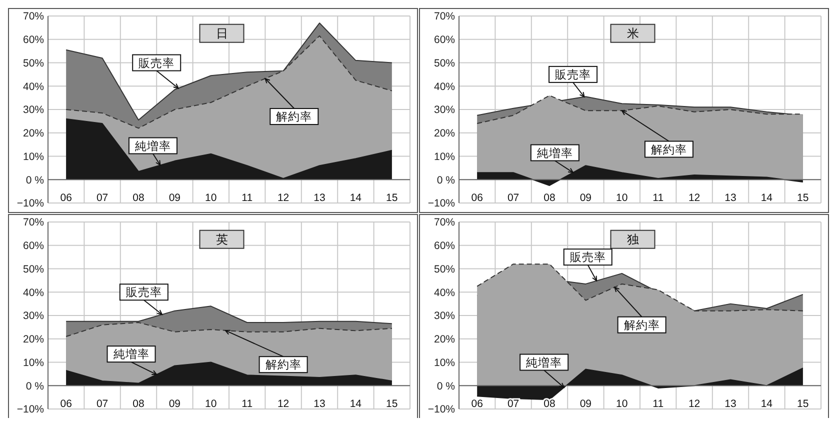 The height and width of the screenshot is (426, 837). I want to click on text: 独, so click(632, 239).